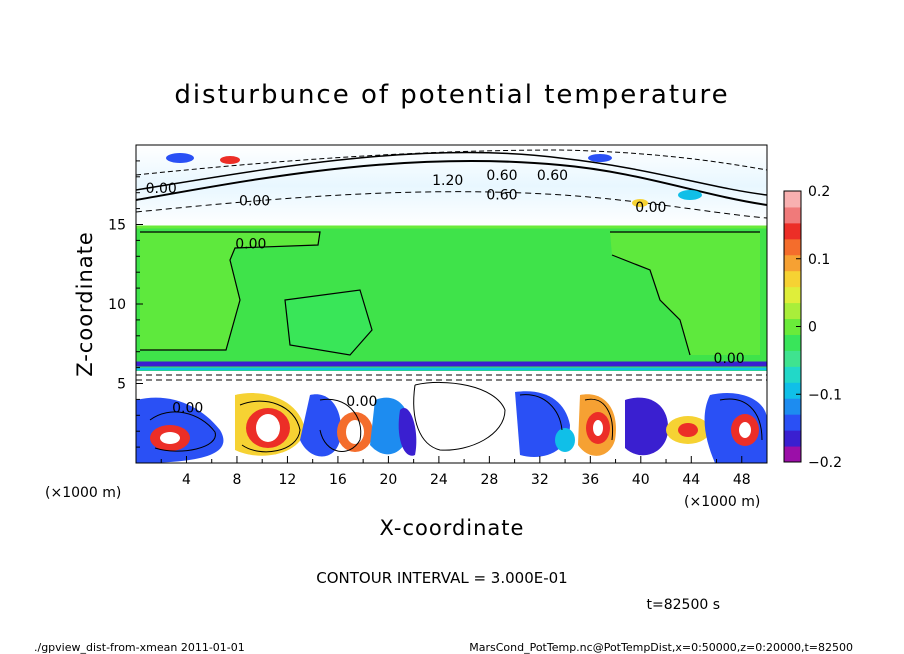 The height and width of the screenshot is (654, 904). I want to click on x-tick-label: 16, so click(338, 480).